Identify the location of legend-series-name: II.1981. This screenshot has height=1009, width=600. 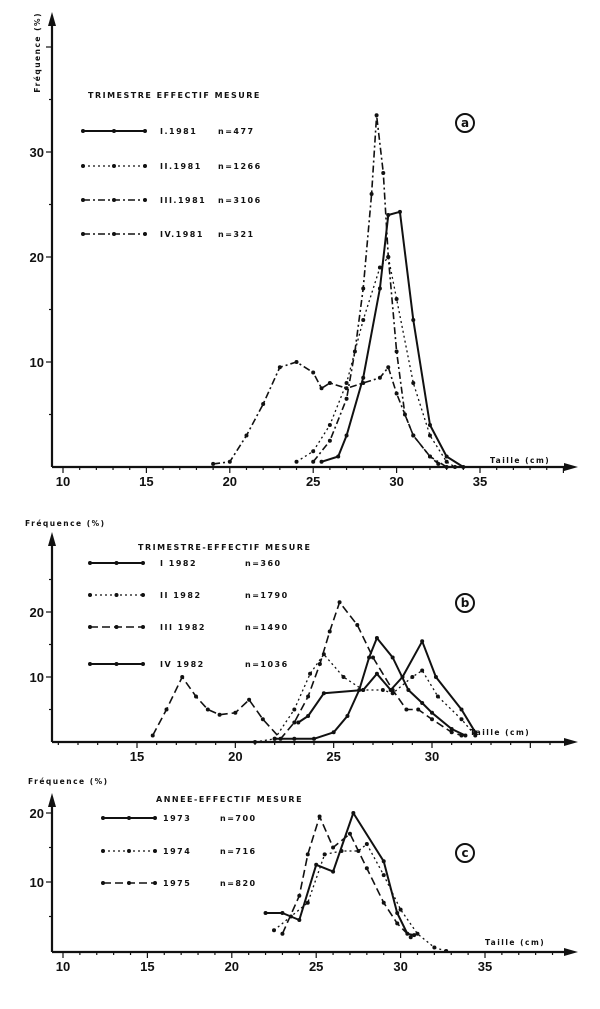
(181, 166).